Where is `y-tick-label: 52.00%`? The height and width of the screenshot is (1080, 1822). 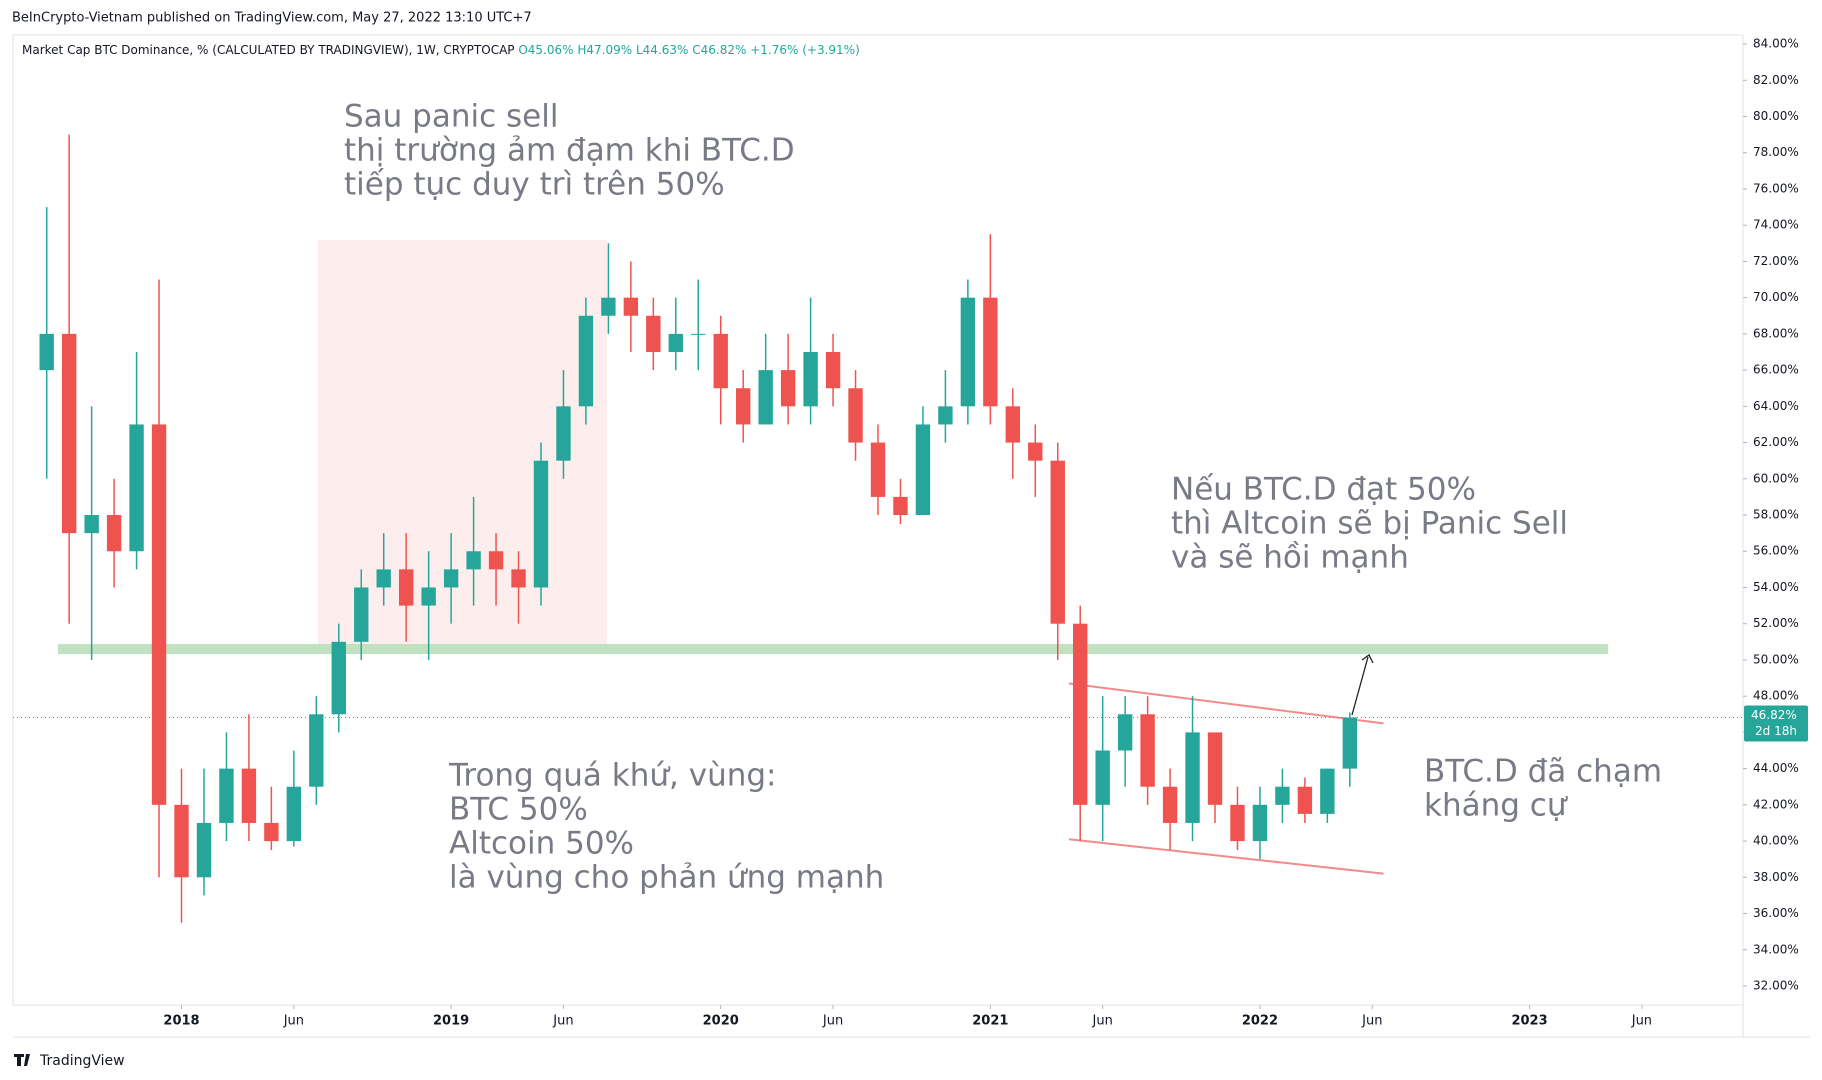
y-tick-label: 52.00% is located at coordinates (1776, 623).